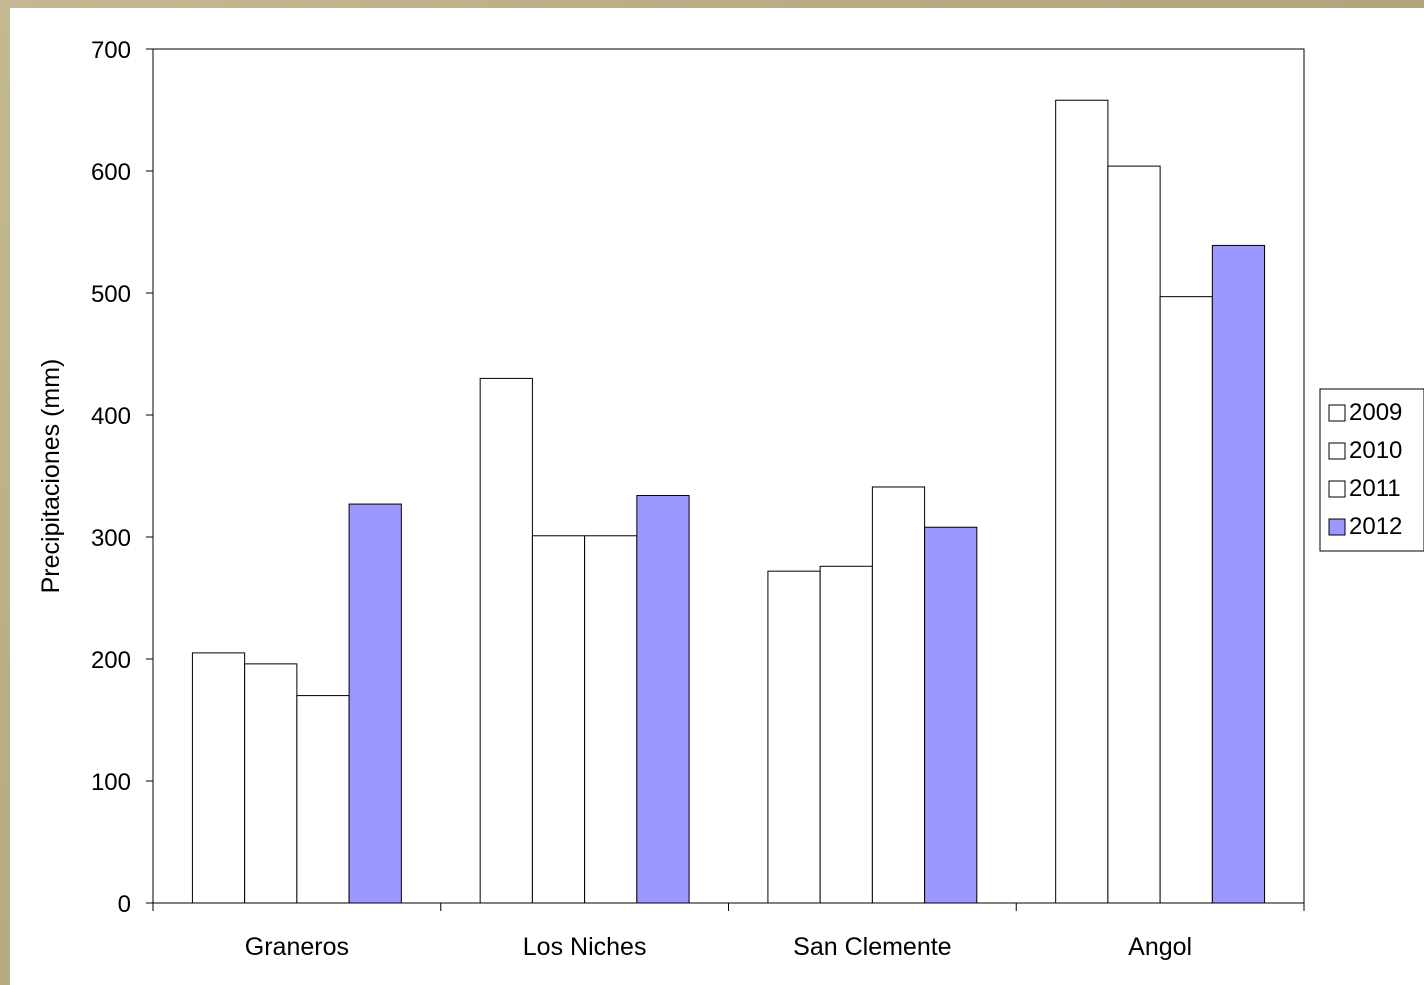 This screenshot has width=1424, height=985. Describe the element at coordinates (111, 660) in the screenshot. I see `y-tick-label: 200` at that location.